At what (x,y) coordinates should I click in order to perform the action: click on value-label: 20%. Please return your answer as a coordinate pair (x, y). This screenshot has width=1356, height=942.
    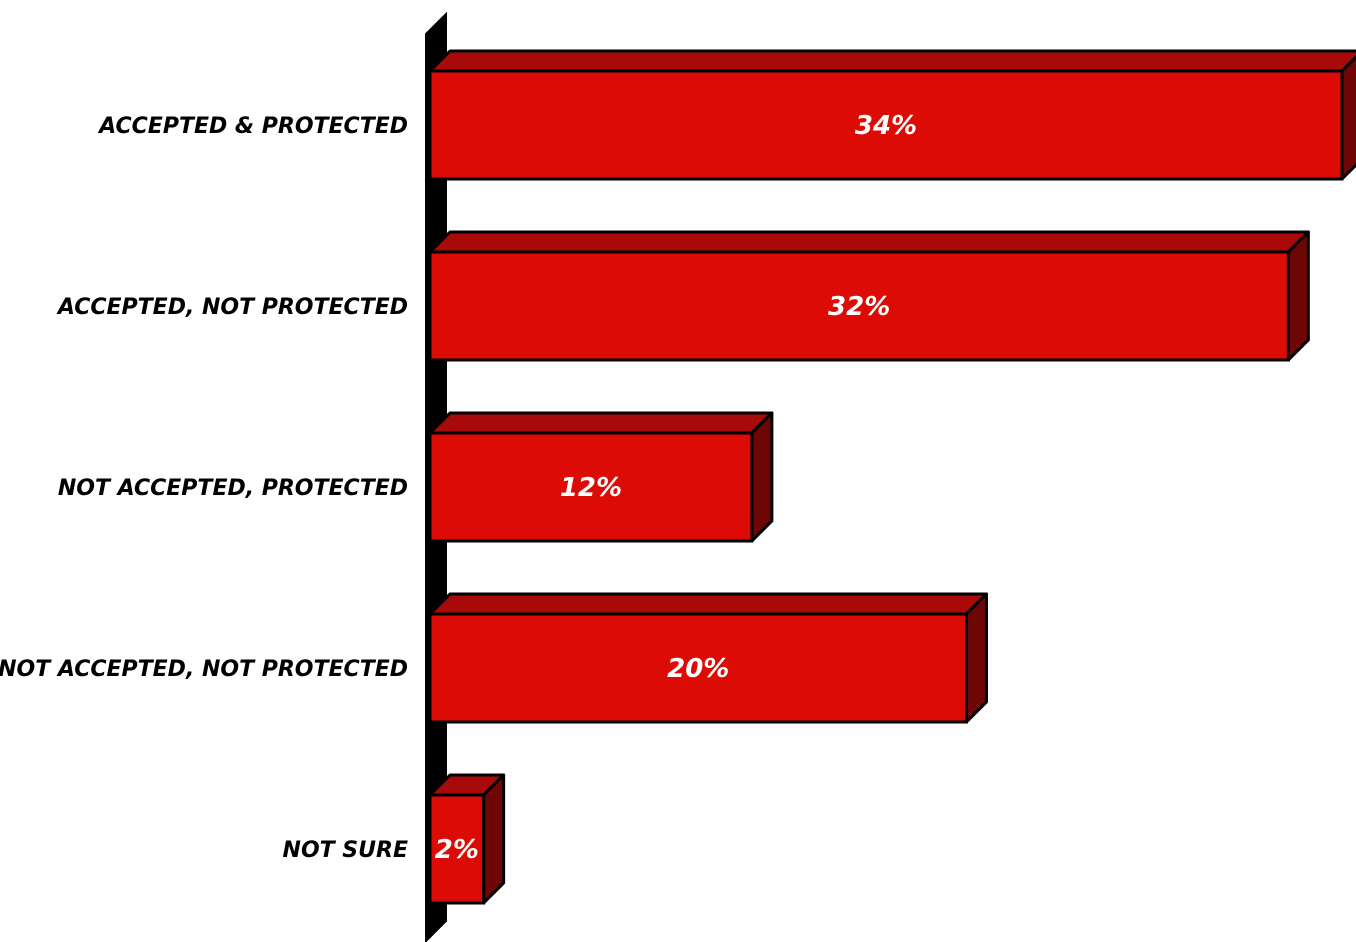
    Looking at the image, I should click on (698, 669).